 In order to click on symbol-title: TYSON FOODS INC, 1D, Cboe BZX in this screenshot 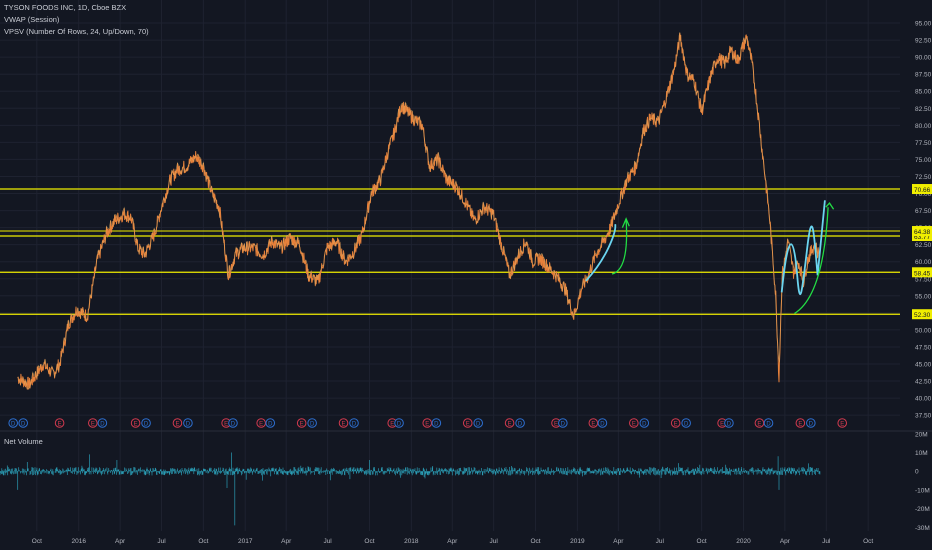, I will do `click(65, 7)`.